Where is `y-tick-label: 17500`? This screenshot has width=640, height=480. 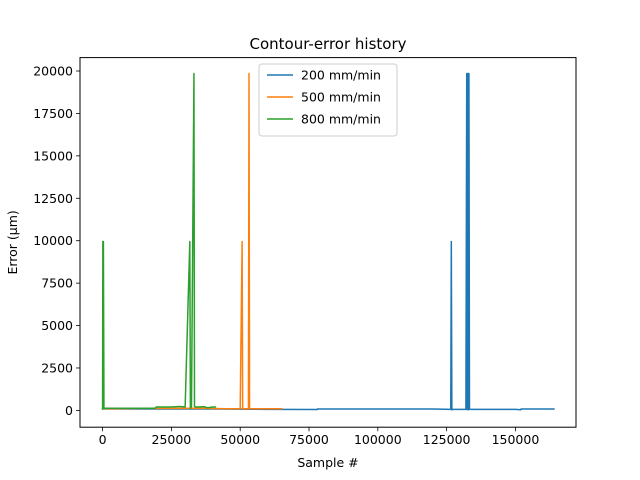
y-tick-label: 17500 is located at coordinates (53, 113).